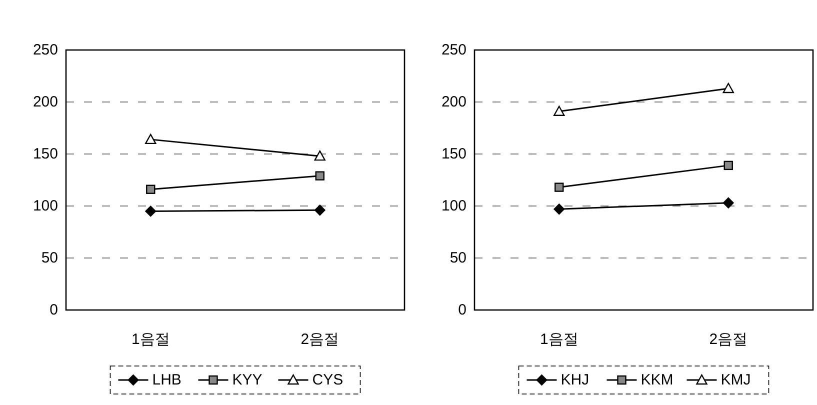  Describe the element at coordinates (575, 380) in the screenshot. I see `legend-label: KHJ` at that location.